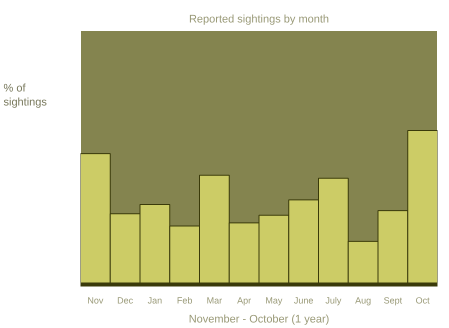 This screenshot has width=449, height=328. Describe the element at coordinates (214, 301) in the screenshot. I see `x-tick-label: Mar` at that location.